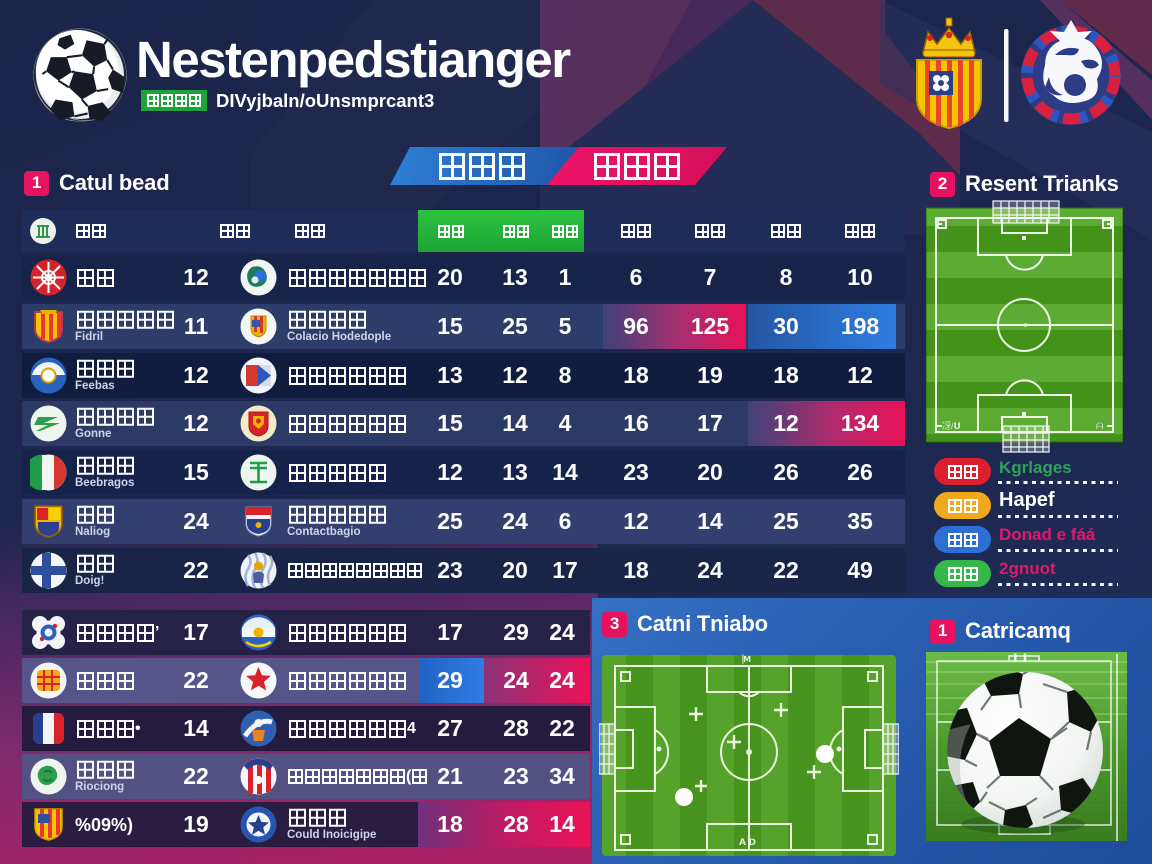 The height and width of the screenshot is (864, 1152). Describe the element at coordinates (744, 659) in the screenshot. I see `svg-text: ▕𝗠` at that location.